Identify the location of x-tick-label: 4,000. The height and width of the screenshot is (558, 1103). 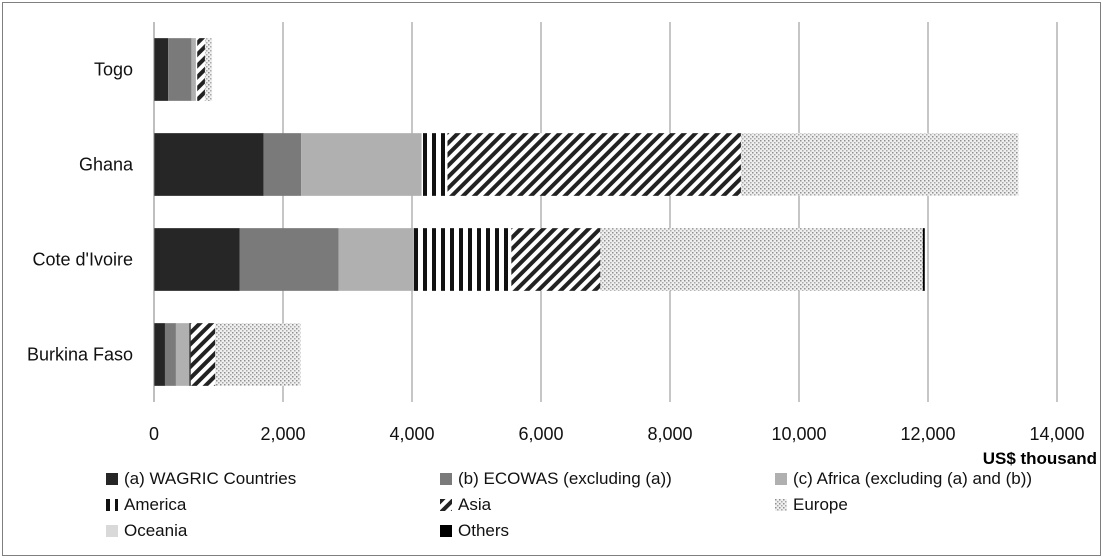
(411, 434).